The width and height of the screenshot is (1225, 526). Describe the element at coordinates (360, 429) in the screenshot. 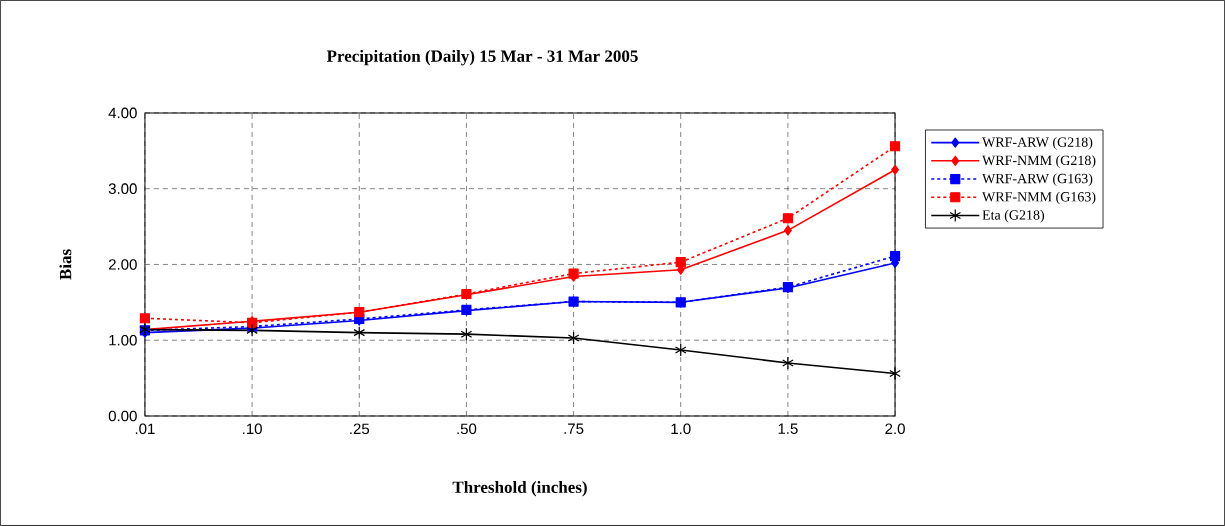

I see `x-tick-label: .25` at that location.